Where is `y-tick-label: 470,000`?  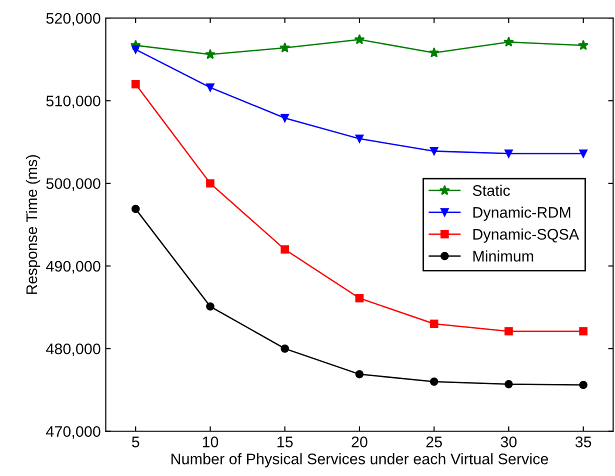 y-tick-label: 470,000 is located at coordinates (73, 432).